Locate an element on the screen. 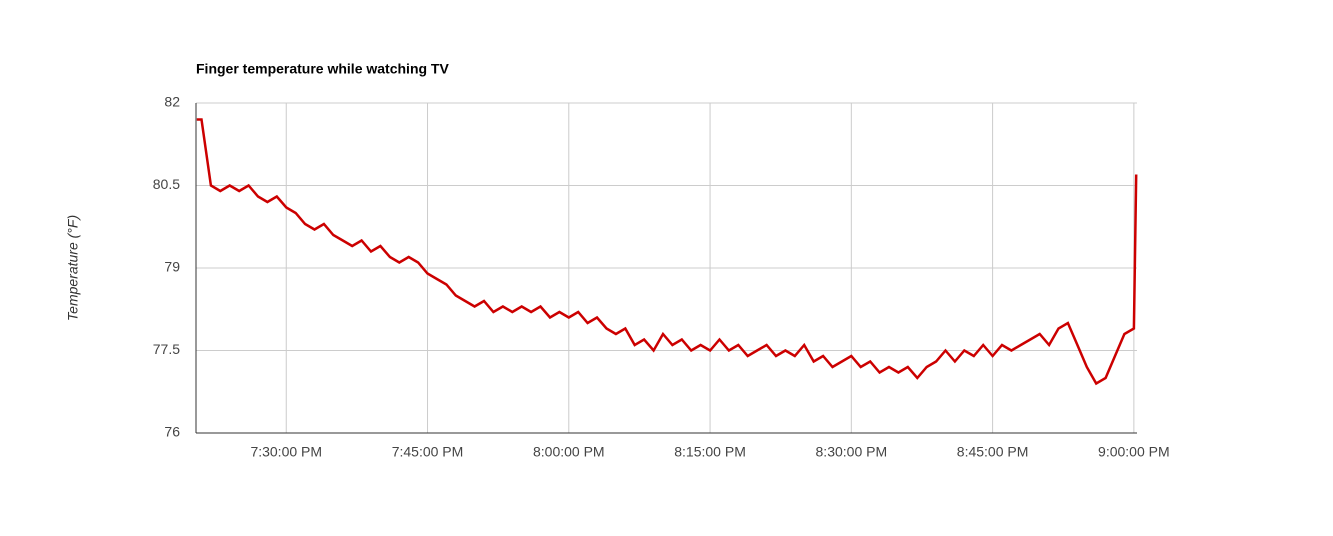  y-tick-label: 82 is located at coordinates (172, 102).